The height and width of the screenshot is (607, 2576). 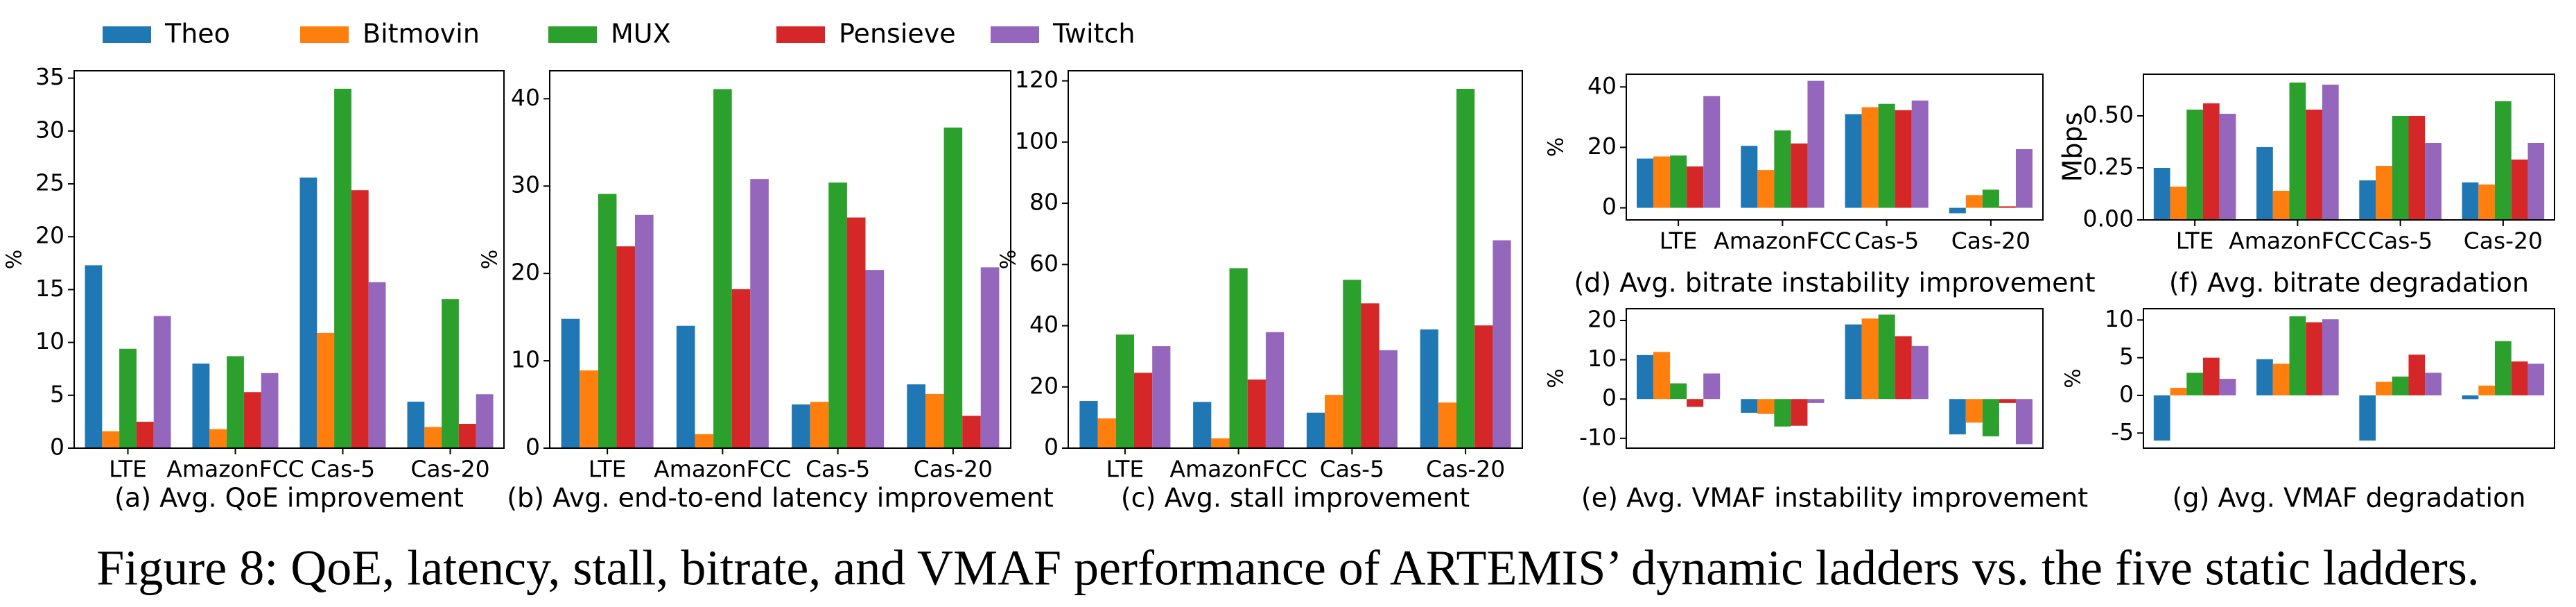 What do you see at coordinates (1598, 437) in the screenshot?
I see `y-tick-label: -10` at bounding box center [1598, 437].